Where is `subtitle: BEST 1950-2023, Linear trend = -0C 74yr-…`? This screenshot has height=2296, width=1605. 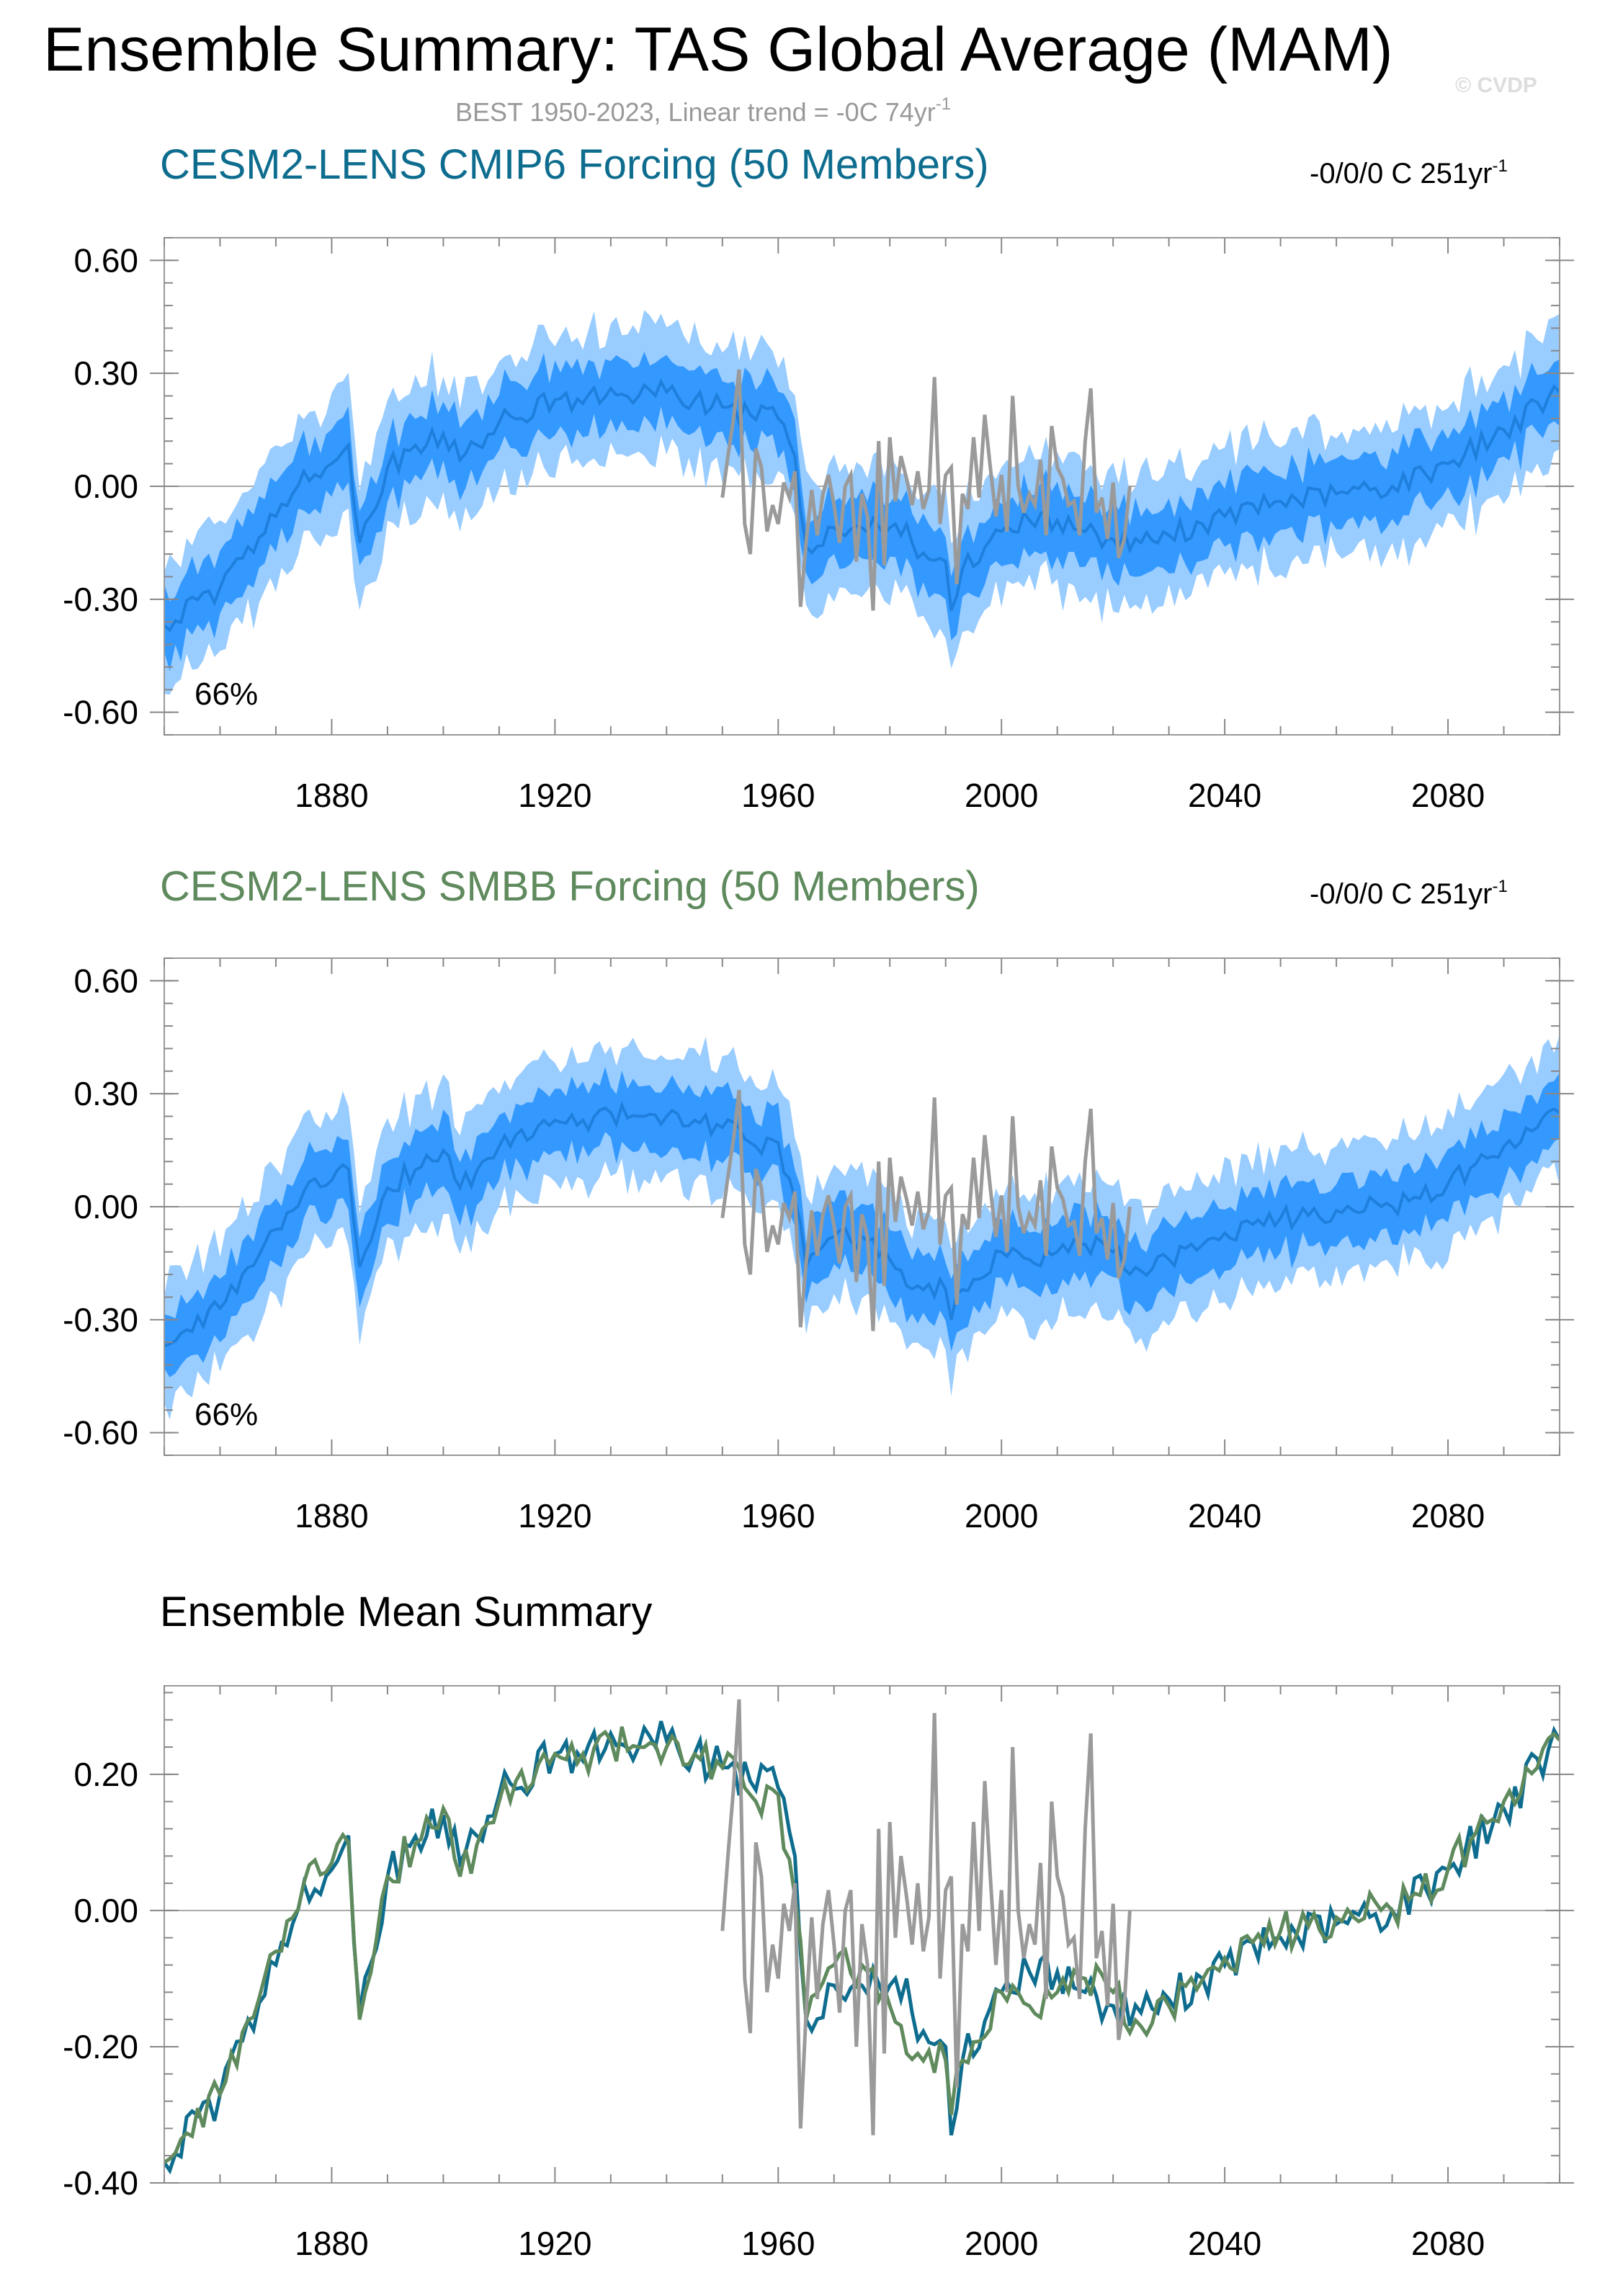 subtitle: BEST 1950-2023, Linear trend = -0C 74yr-… is located at coordinates (703, 110).